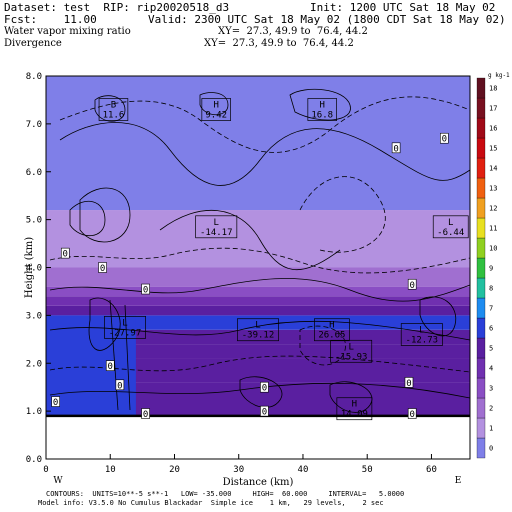  What do you see at coordinates (34, 269) in the screenshot?
I see `y-tick-label: 4.0` at bounding box center [34, 269].